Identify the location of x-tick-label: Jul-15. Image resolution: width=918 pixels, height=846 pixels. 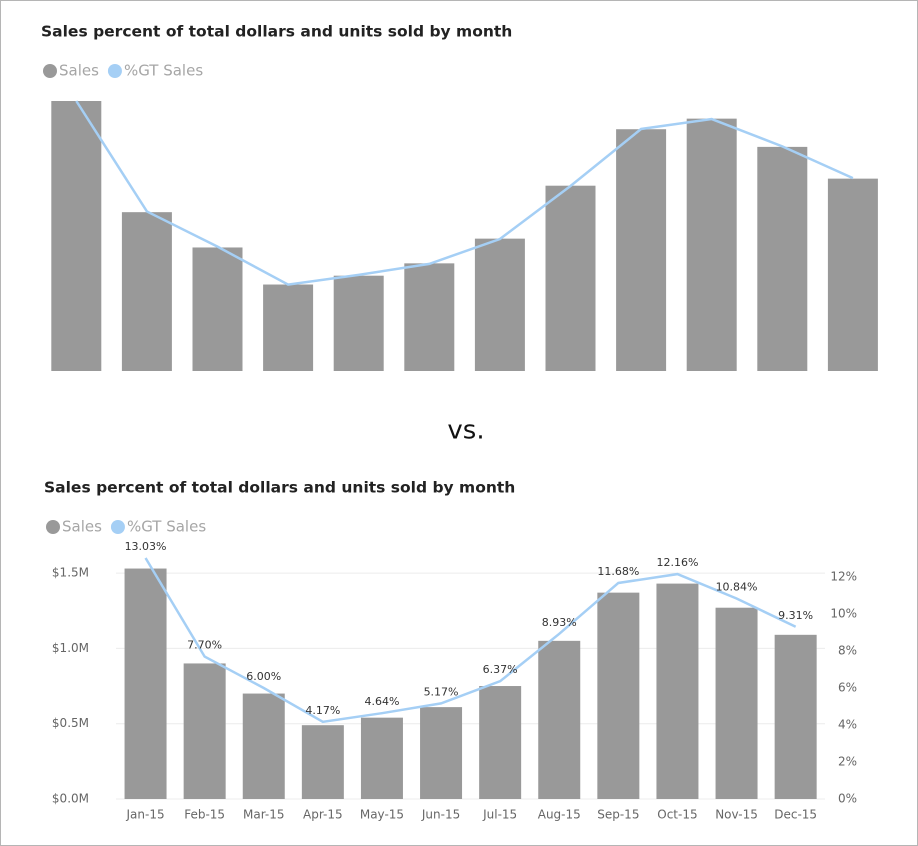
(499, 815).